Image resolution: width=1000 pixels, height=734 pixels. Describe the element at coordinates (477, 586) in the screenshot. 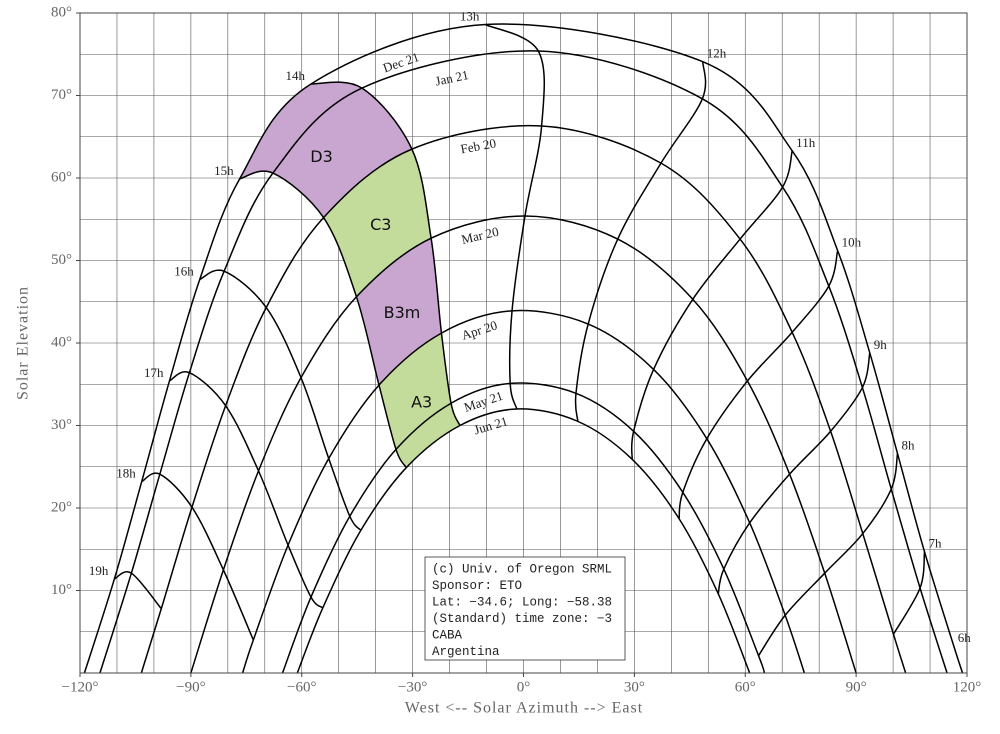

I see `info-line: Sponsor: ETO` at that location.